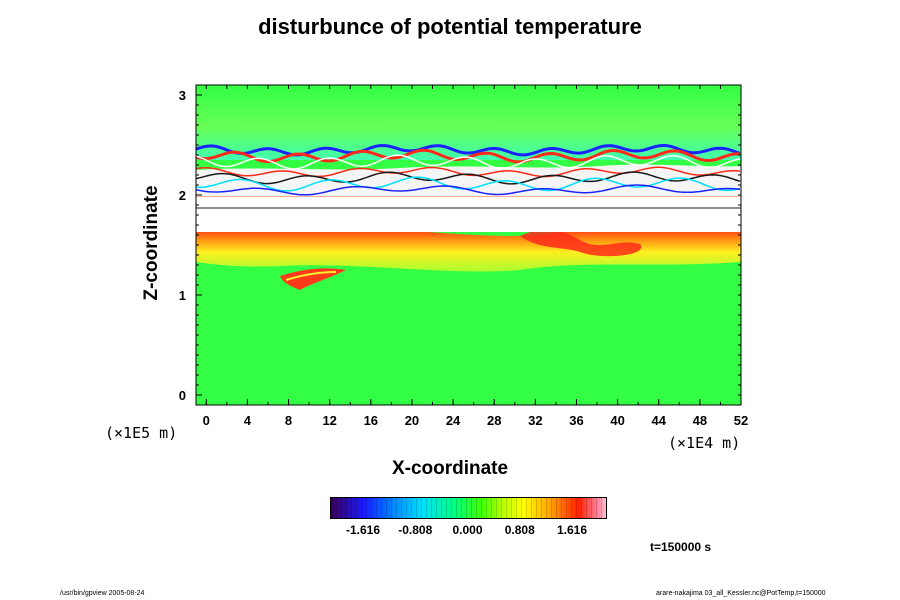  What do you see at coordinates (468, 508) in the screenshot?
I see `colorbar` at bounding box center [468, 508].